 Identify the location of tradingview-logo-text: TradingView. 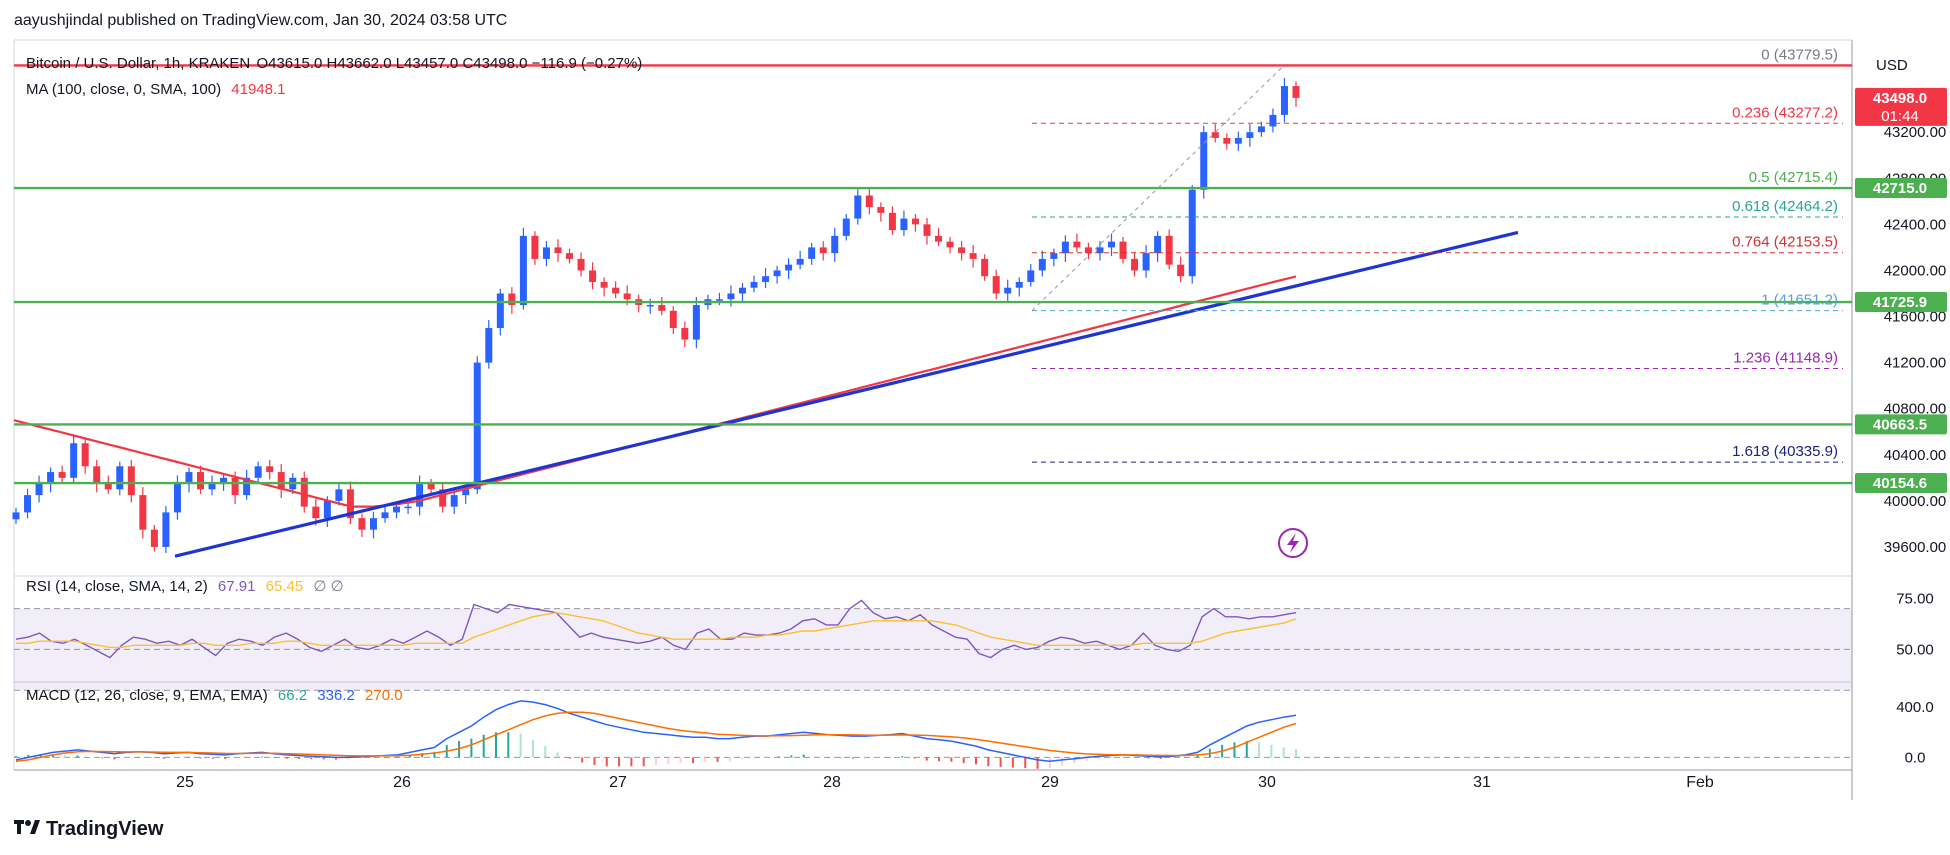
(105, 829).